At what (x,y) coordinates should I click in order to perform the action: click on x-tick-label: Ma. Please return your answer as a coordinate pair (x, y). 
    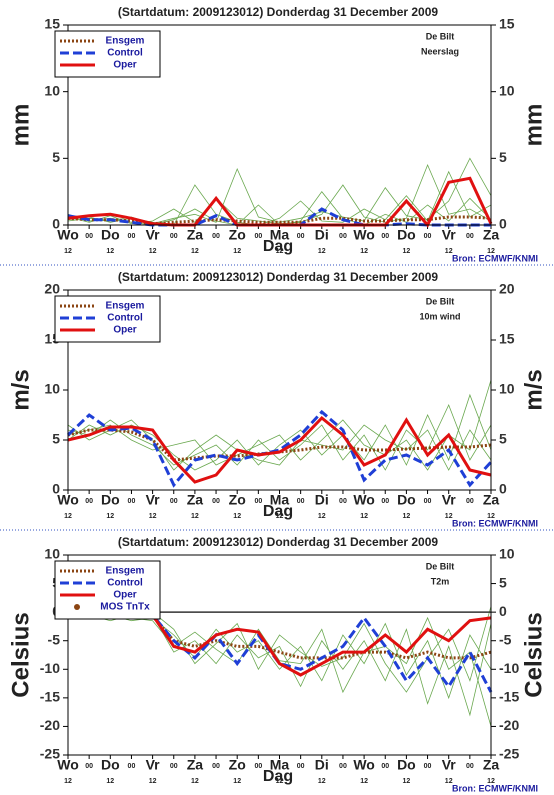
    Looking at the image, I should click on (280, 235).